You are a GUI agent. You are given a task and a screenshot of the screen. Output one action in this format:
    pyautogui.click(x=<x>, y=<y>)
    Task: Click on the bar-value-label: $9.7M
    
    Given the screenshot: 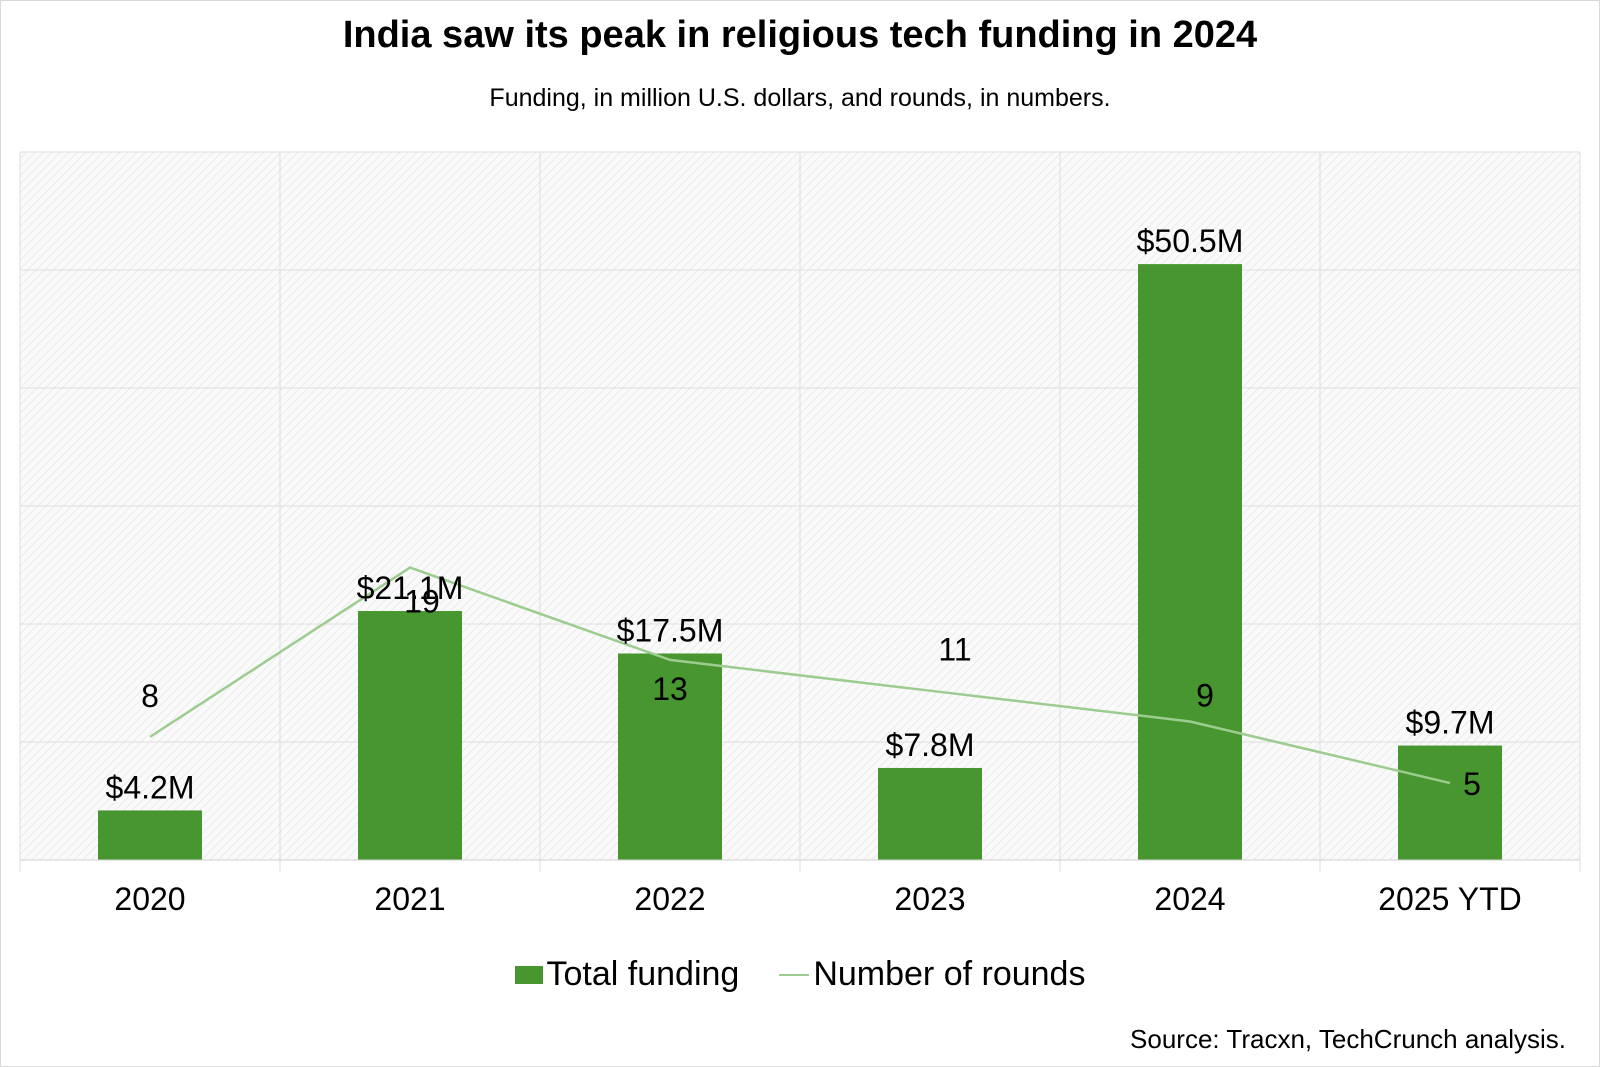 What is the action you would take?
    pyautogui.click(x=1450, y=723)
    